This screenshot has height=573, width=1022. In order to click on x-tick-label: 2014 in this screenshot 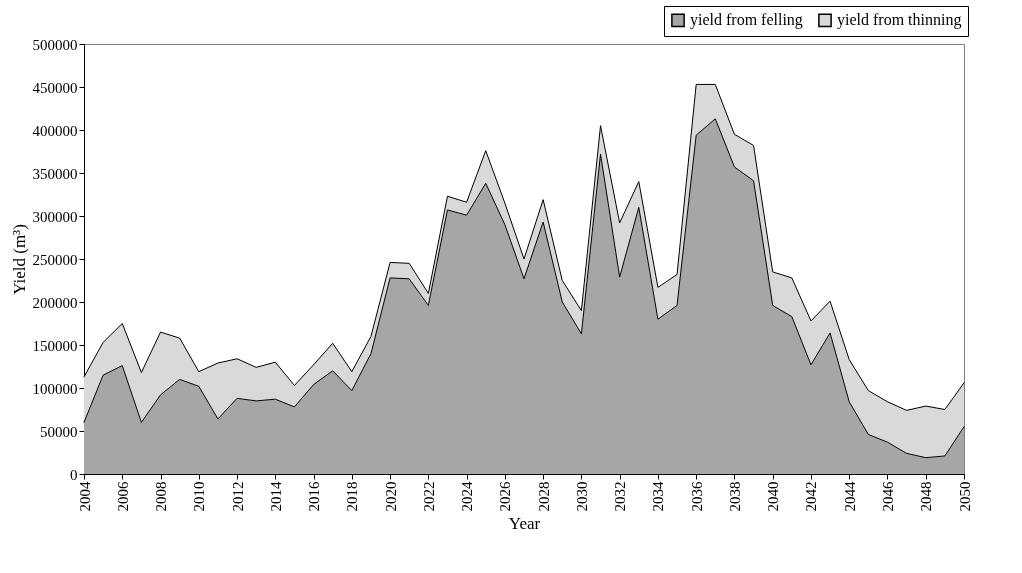, I will do `click(275, 496)`.